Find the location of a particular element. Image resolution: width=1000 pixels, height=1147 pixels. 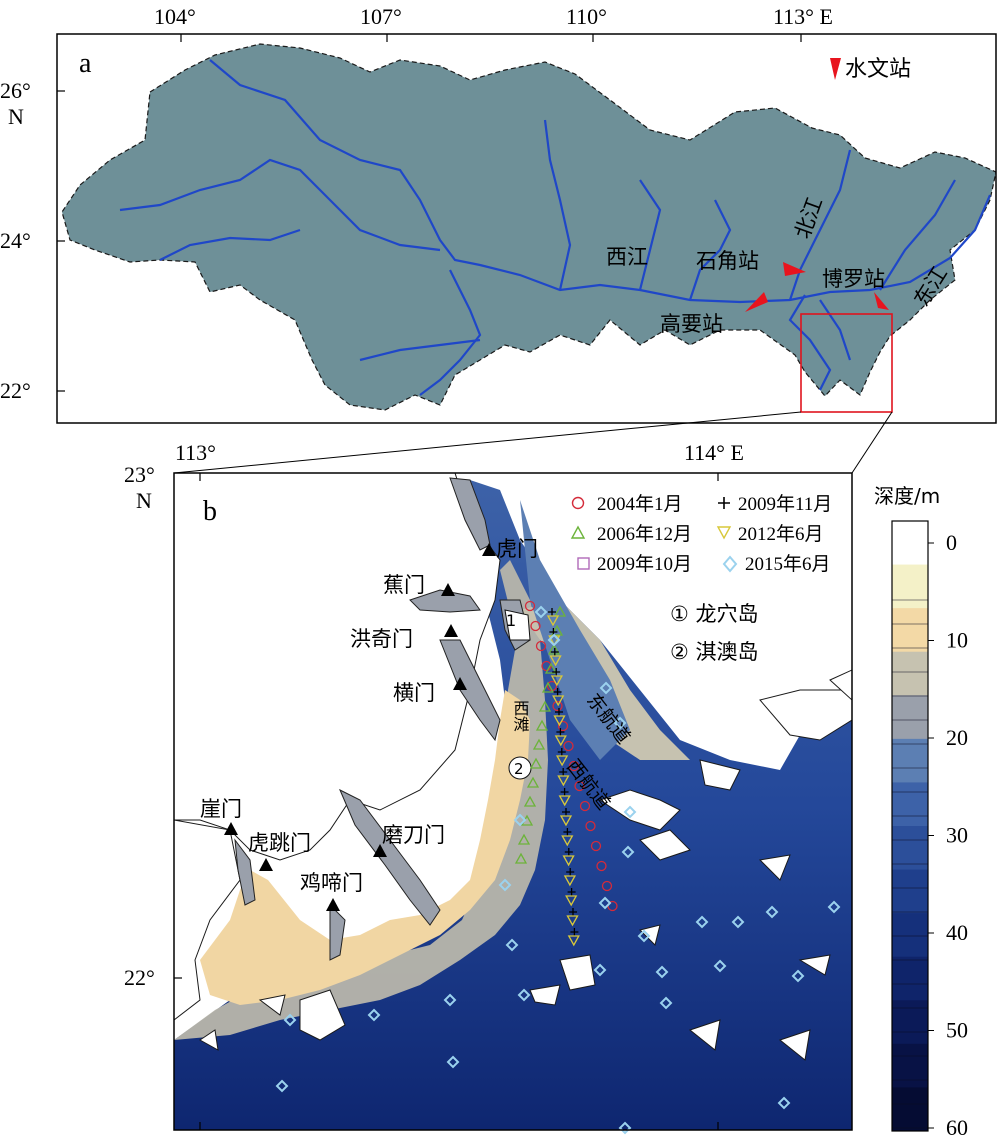

channel-east is located at coordinates (575, 630).